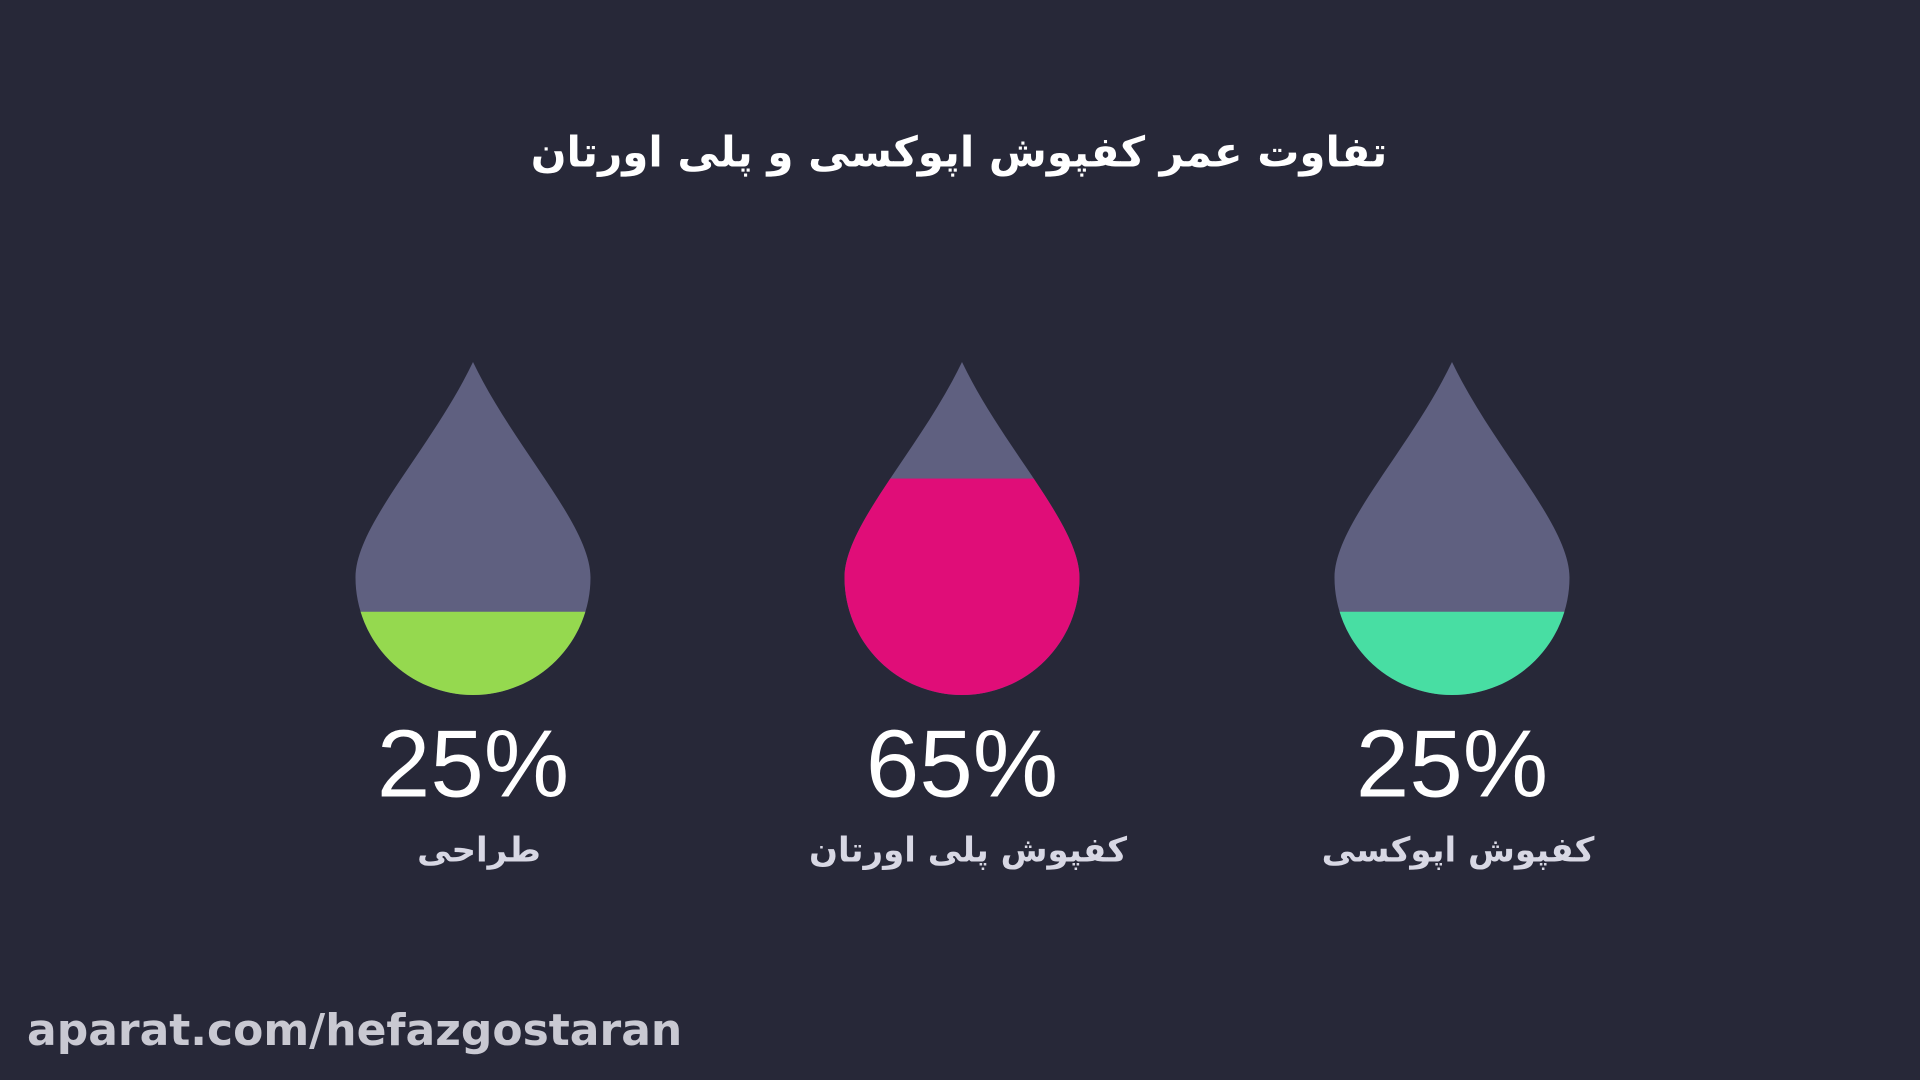 The height and width of the screenshot is (1080, 1920). Describe the element at coordinates (1458, 851) in the screenshot. I see `category-label: کفپوش اپوکسی` at that location.